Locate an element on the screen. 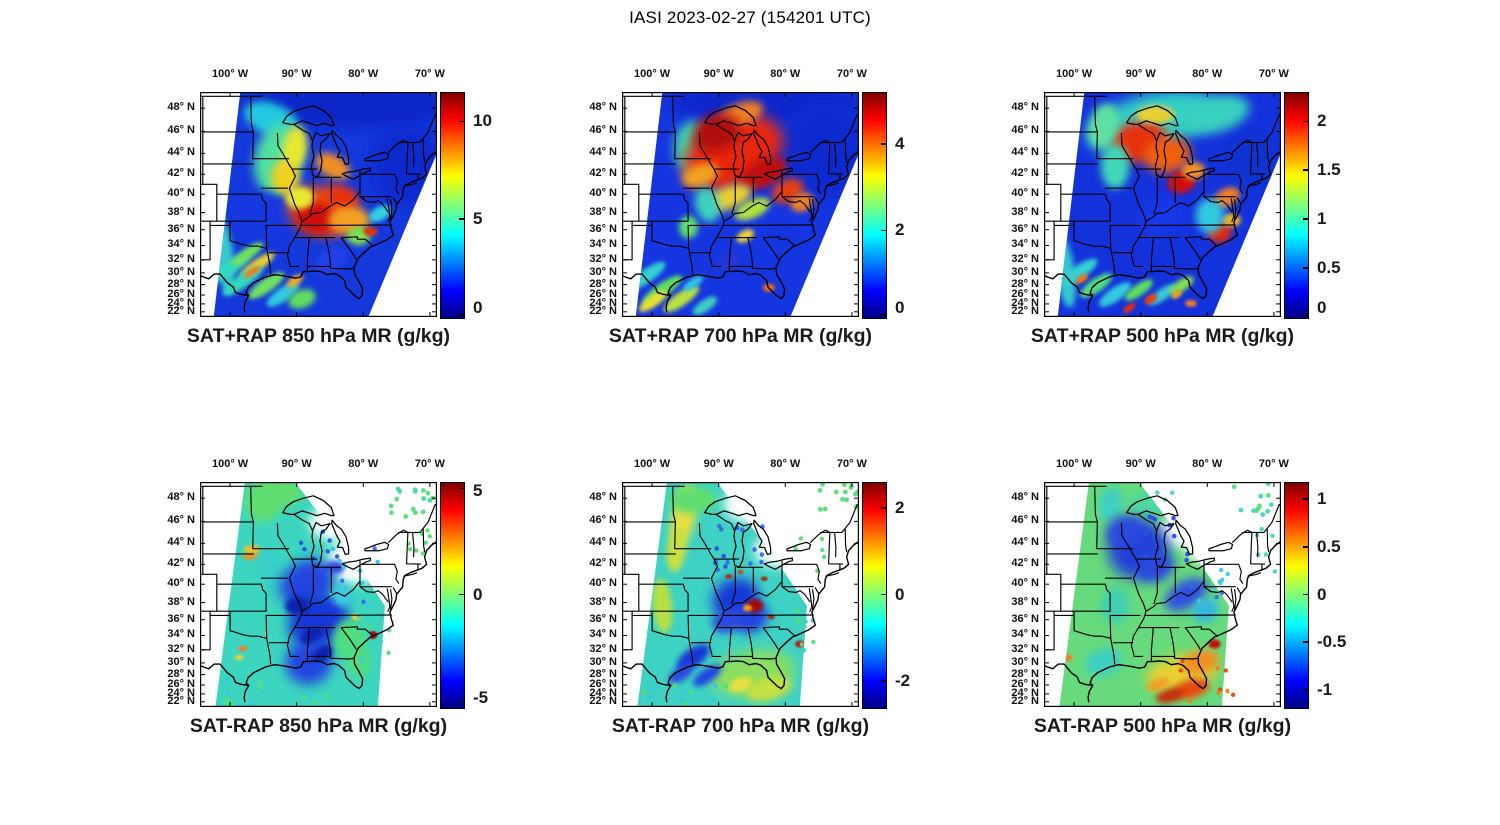 The image size is (1500, 825). lat-tick-label: 44° N is located at coordinates (1025, 542).